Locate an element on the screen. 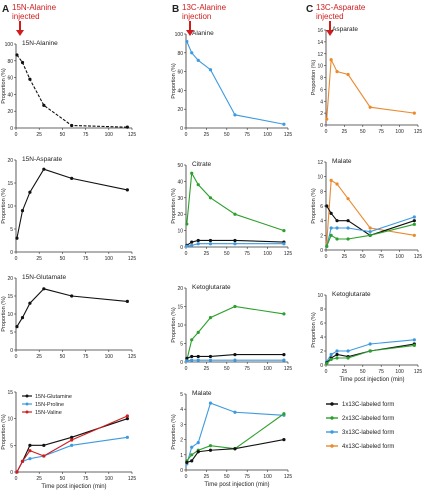 This screenshot has width=426, height=500. x-tick-label: 25 is located at coordinates (39, 357).